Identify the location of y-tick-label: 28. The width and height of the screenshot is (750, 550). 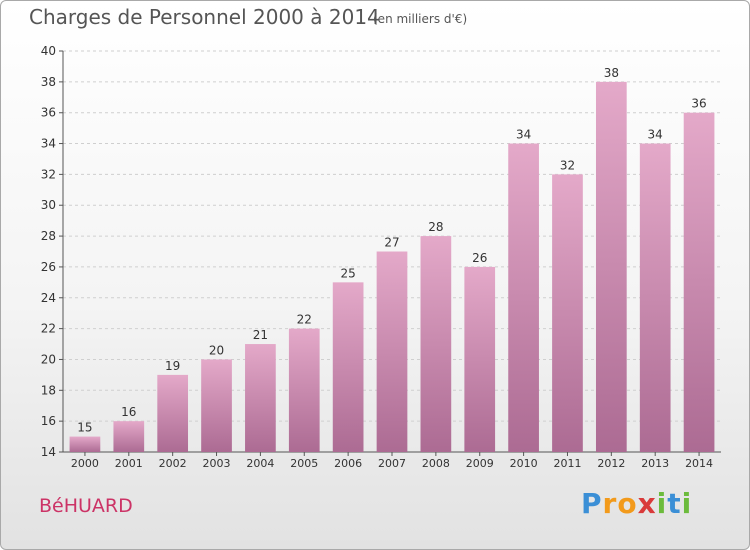
(48, 236).